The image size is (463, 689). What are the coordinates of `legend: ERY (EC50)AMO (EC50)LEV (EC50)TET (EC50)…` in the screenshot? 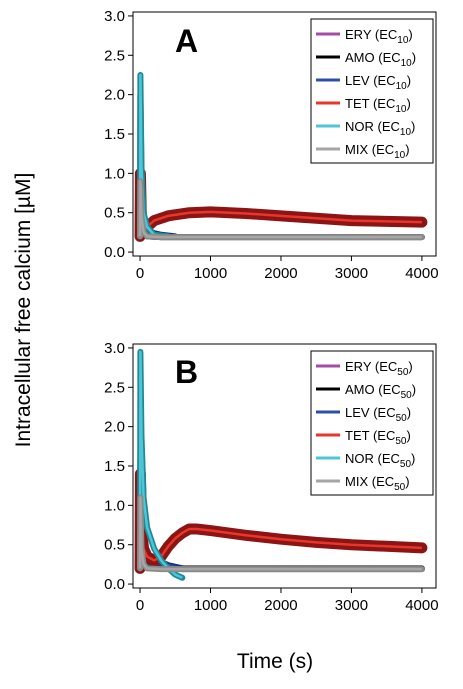 It's located at (372, 423).